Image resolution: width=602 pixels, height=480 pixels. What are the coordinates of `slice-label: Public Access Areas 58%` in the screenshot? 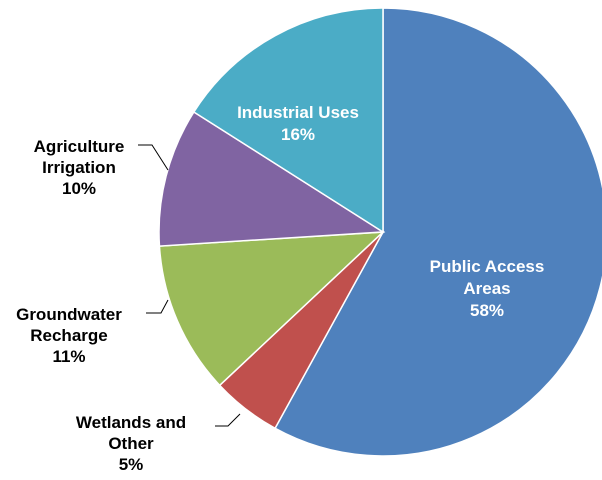 It's located at (487, 288).